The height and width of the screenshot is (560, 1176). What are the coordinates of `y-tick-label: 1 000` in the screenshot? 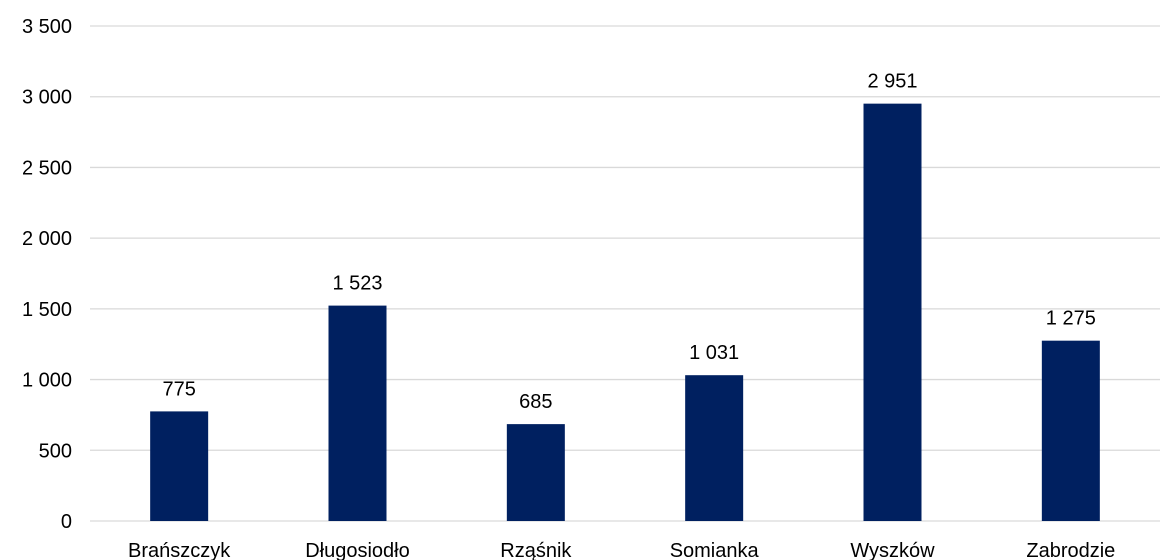 It's located at (47, 381).